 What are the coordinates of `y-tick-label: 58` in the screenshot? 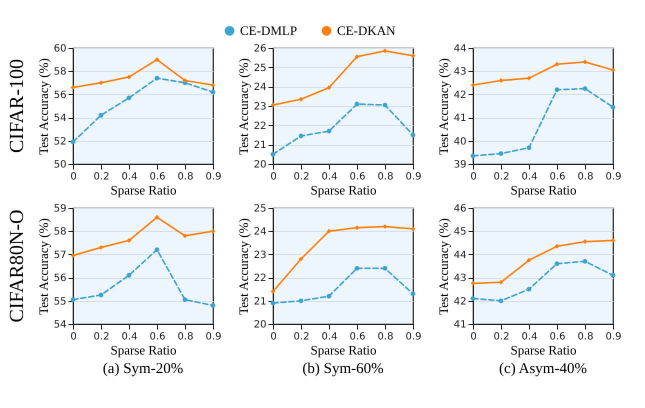 It's located at (60, 232).